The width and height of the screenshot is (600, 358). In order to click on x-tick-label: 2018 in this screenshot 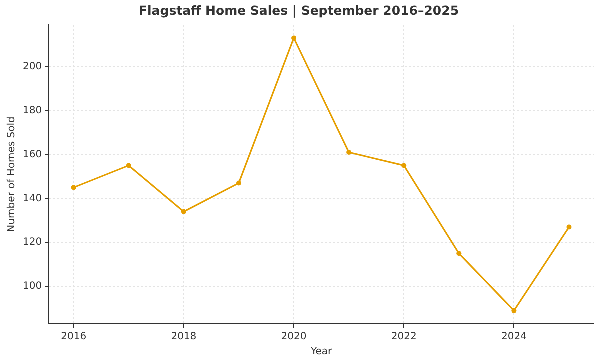, I will do `click(184, 337)`.